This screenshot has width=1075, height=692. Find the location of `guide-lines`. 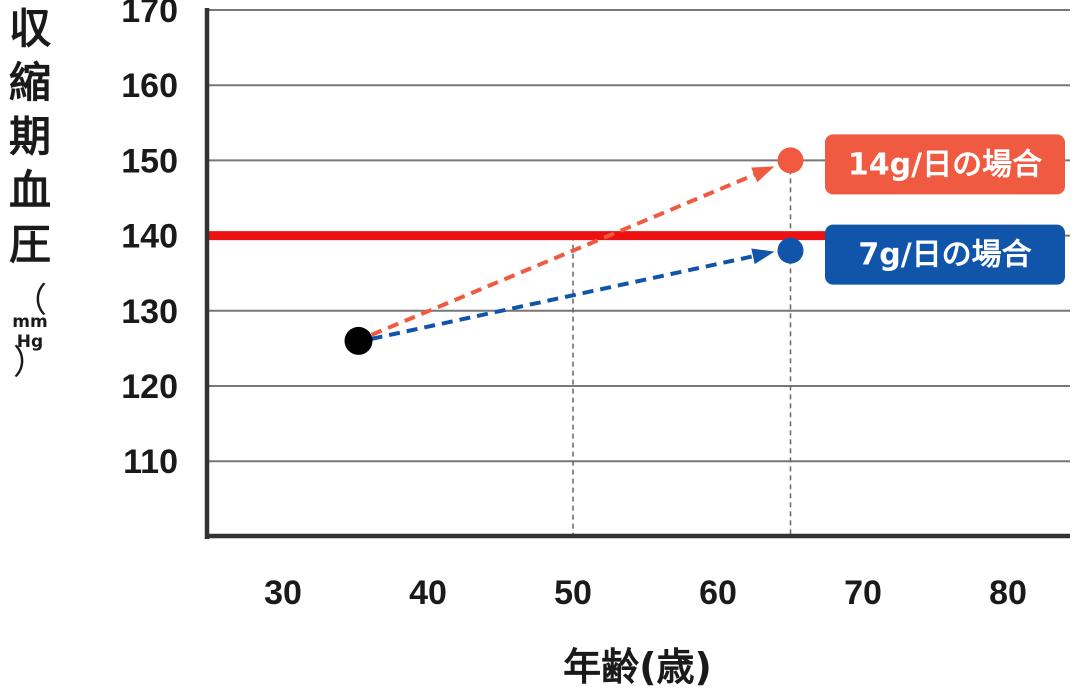

guide-lines is located at coordinates (682, 348).